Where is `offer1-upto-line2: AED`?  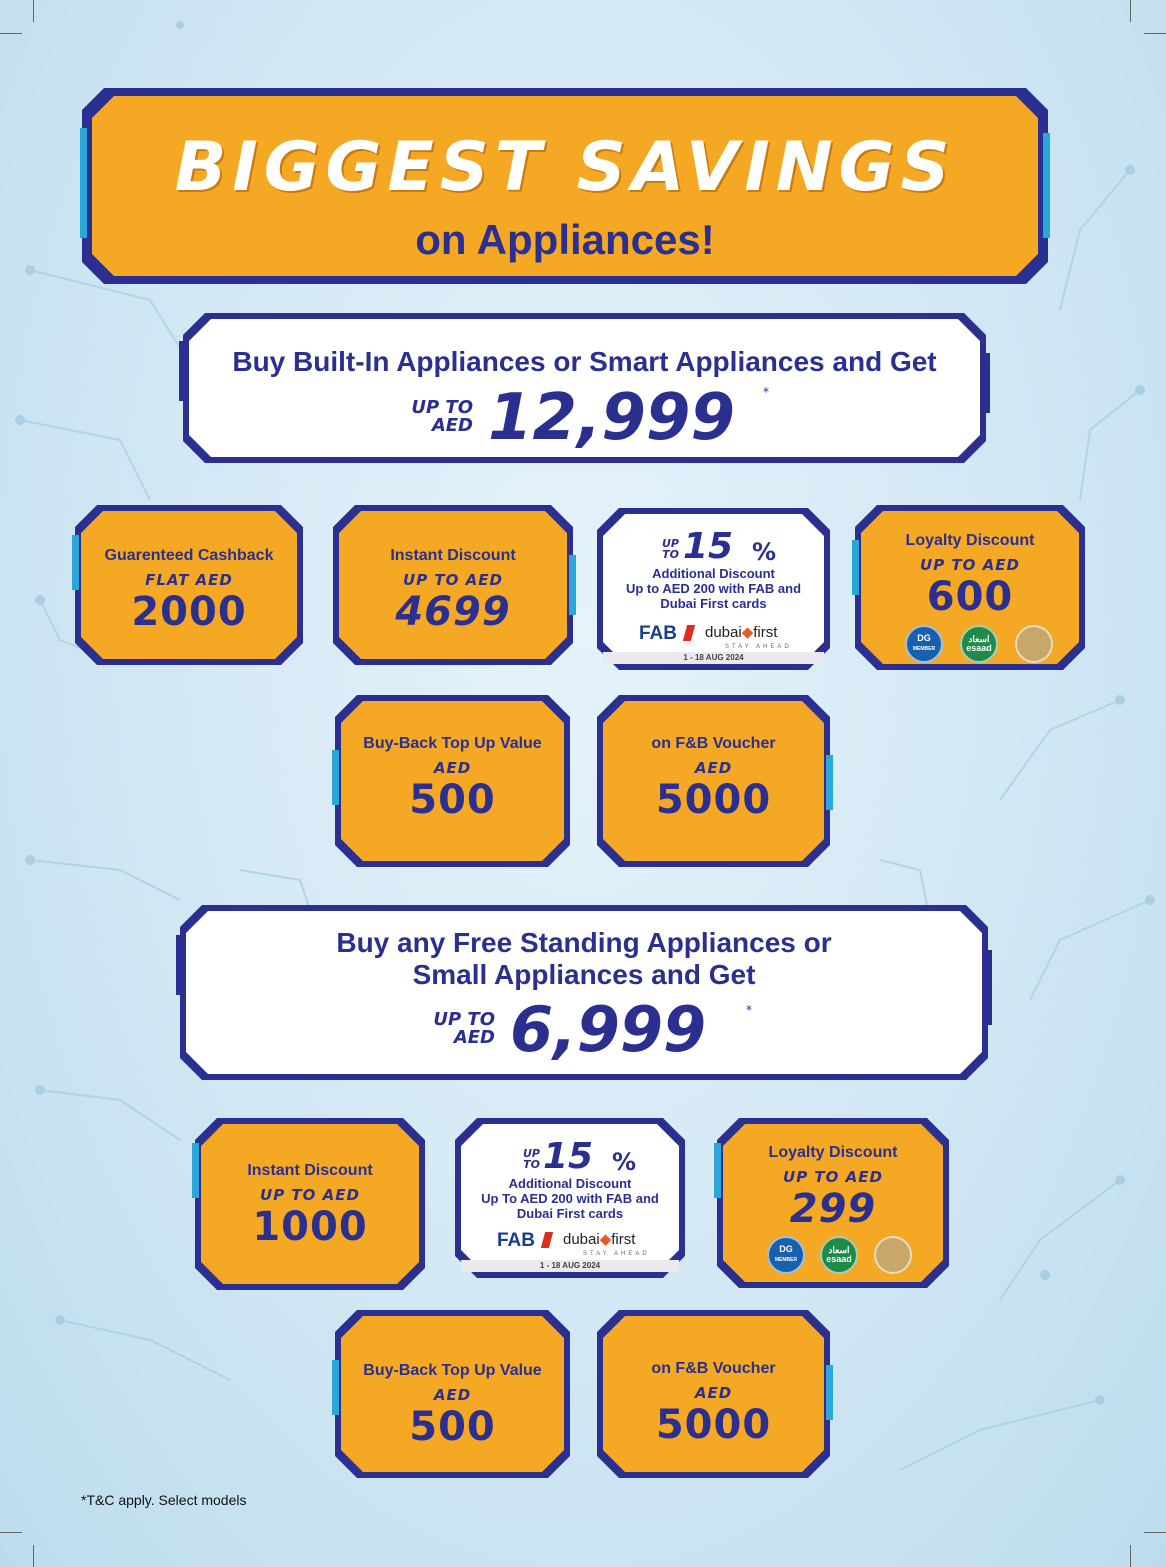 offer1-upto-line2: AED is located at coordinates (452, 425).